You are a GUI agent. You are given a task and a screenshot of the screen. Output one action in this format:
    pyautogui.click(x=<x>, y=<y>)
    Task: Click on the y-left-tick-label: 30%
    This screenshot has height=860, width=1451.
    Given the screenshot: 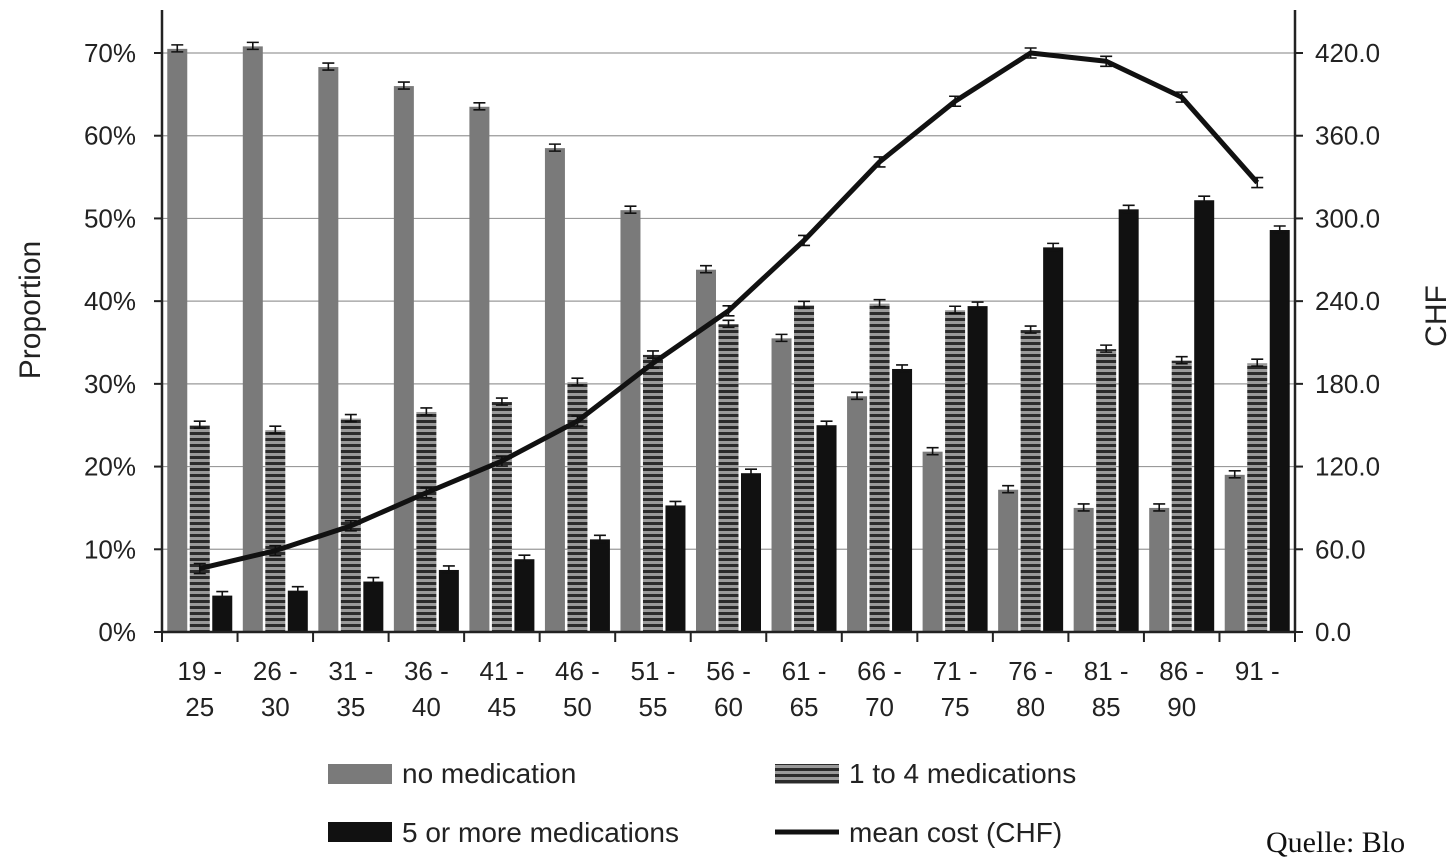 What is the action you would take?
    pyautogui.click(x=110, y=384)
    